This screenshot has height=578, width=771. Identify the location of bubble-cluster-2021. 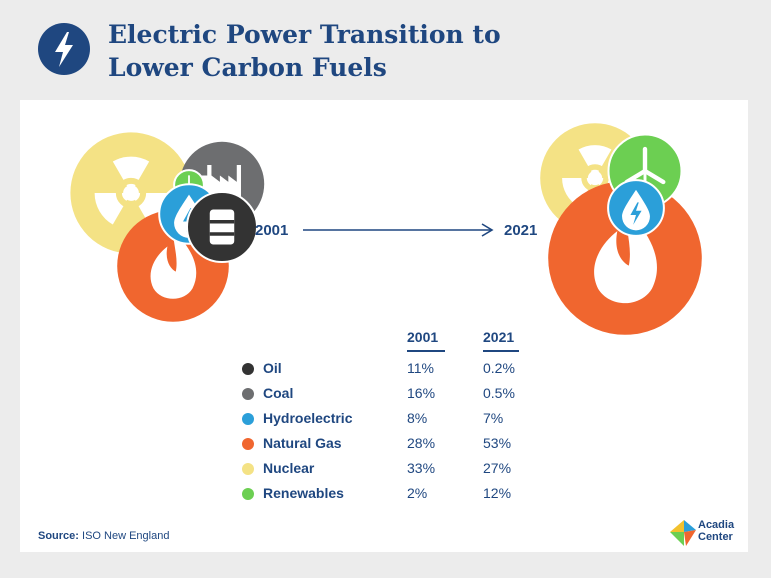
(621, 229).